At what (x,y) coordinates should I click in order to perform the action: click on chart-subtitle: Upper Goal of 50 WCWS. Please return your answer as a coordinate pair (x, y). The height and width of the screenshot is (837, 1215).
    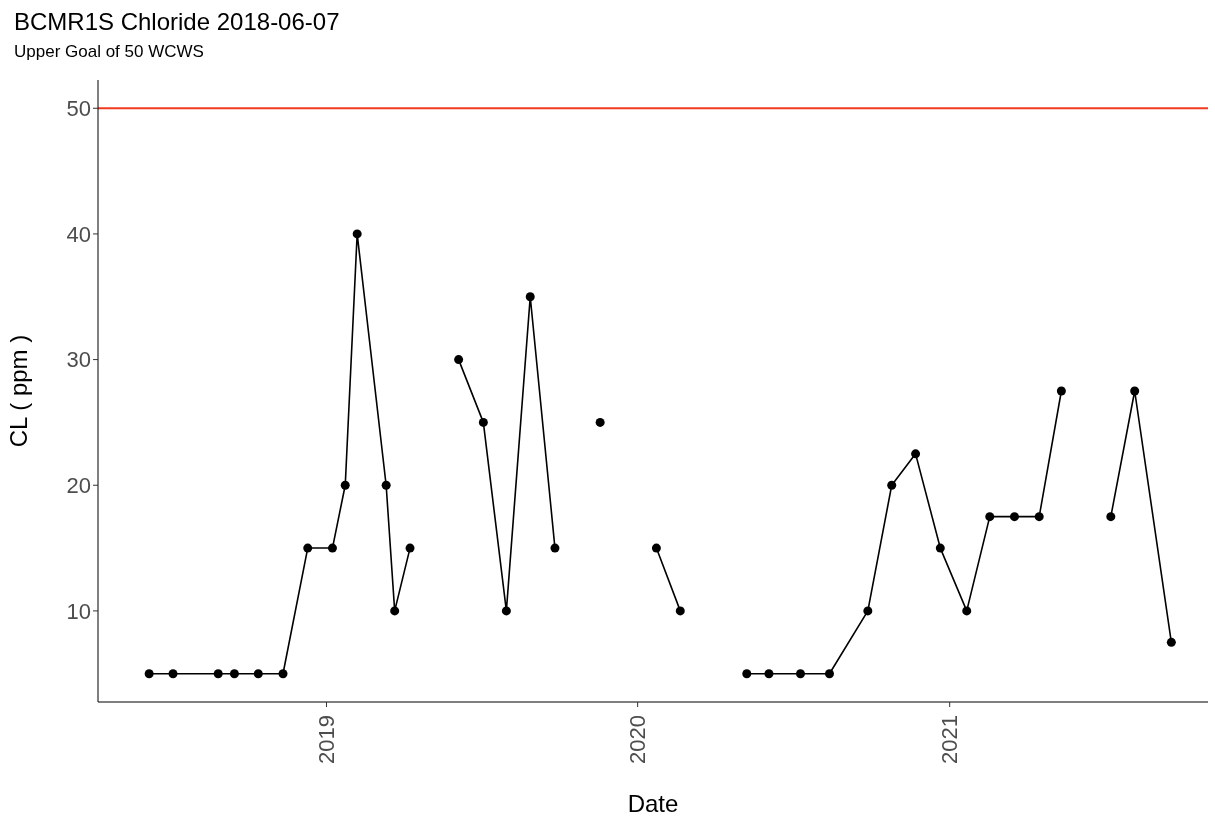
    Looking at the image, I should click on (109, 52).